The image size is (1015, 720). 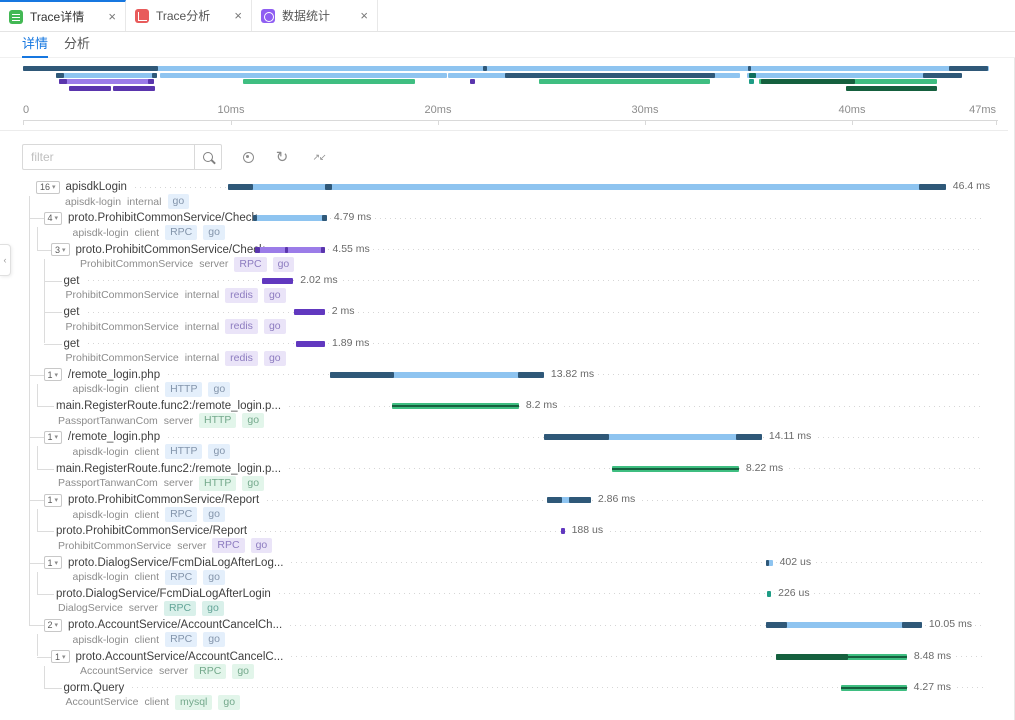 What do you see at coordinates (77, 43) in the screenshot?
I see `subtab-analysis: 分析` at bounding box center [77, 43].